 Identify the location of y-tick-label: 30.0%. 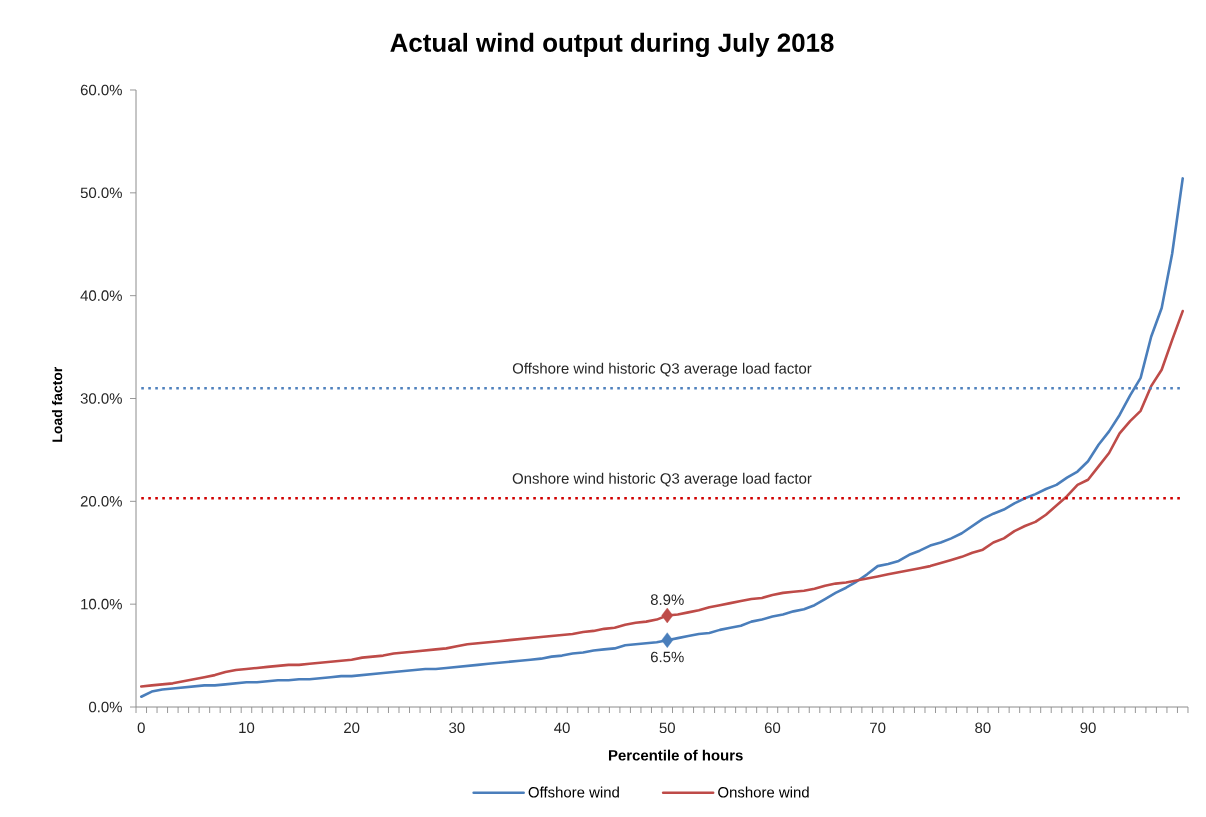
(101, 398).